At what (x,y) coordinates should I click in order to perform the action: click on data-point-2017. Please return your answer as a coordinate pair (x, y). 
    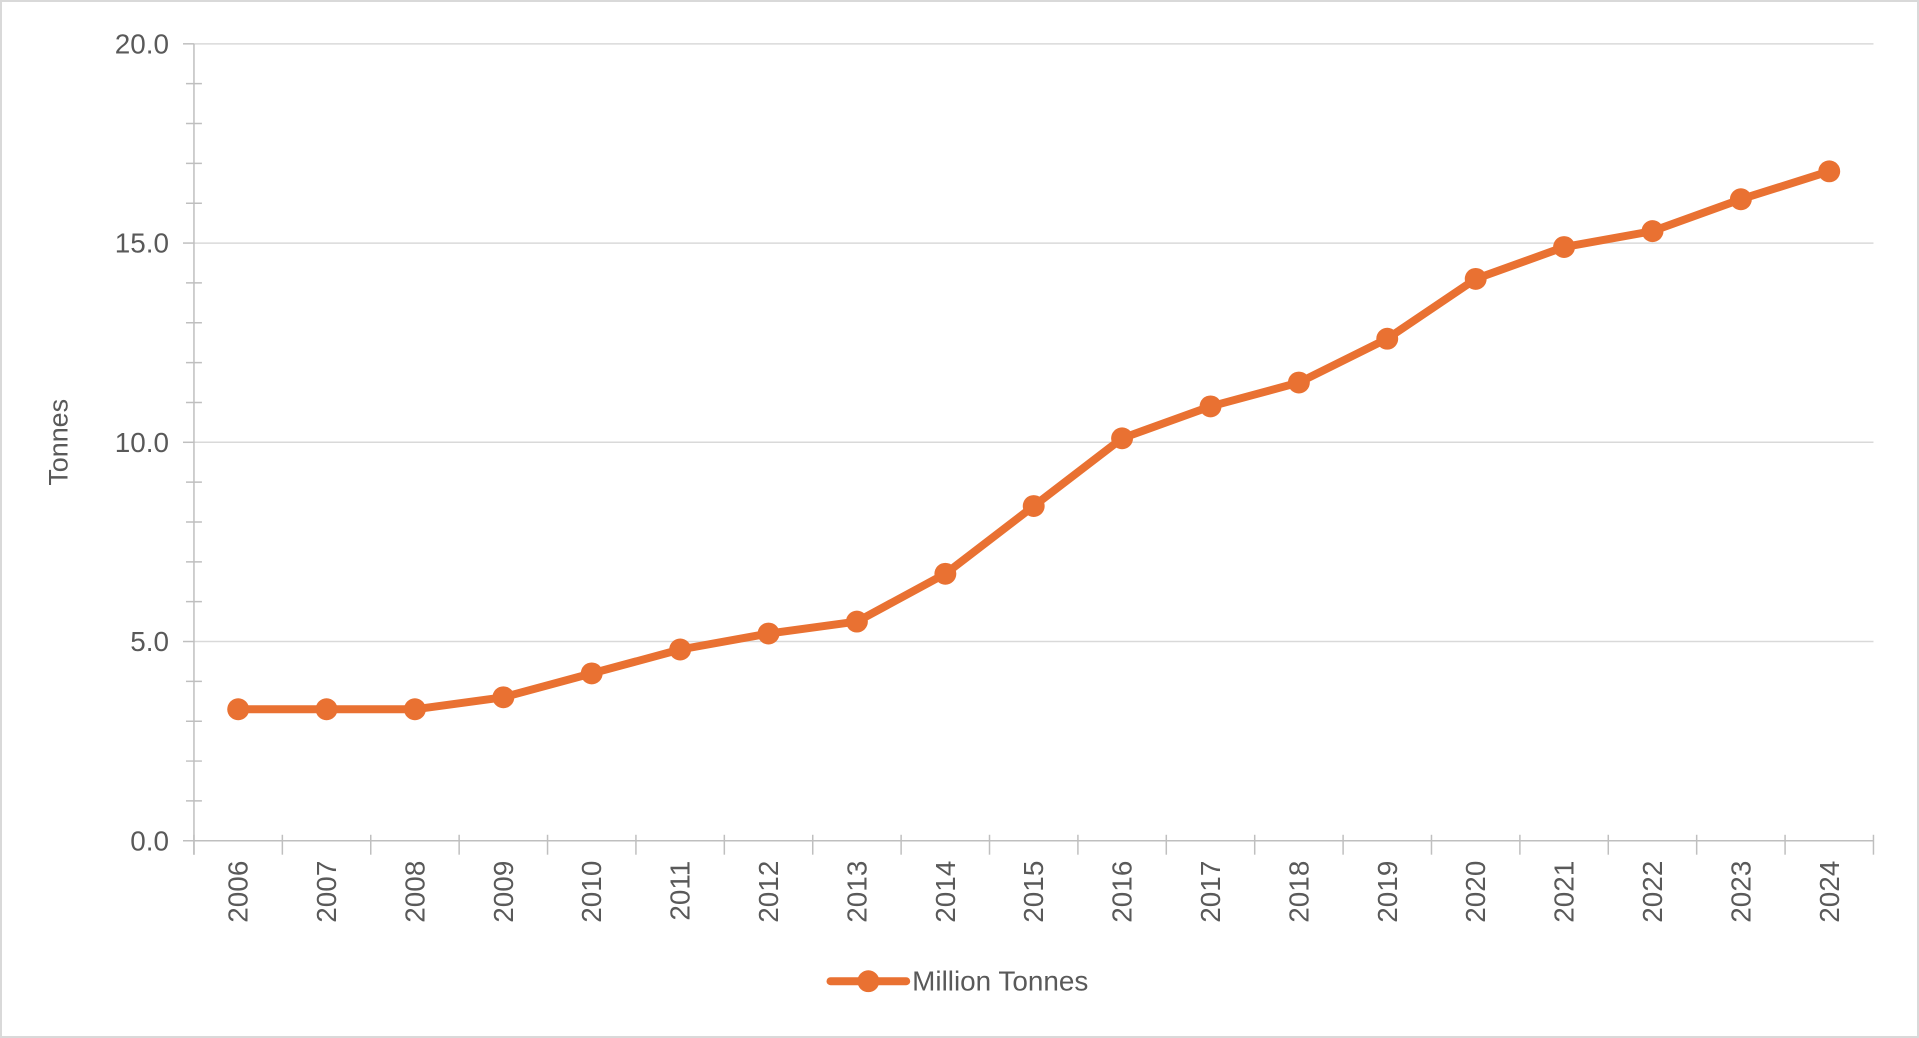
    Looking at the image, I should click on (1210, 406).